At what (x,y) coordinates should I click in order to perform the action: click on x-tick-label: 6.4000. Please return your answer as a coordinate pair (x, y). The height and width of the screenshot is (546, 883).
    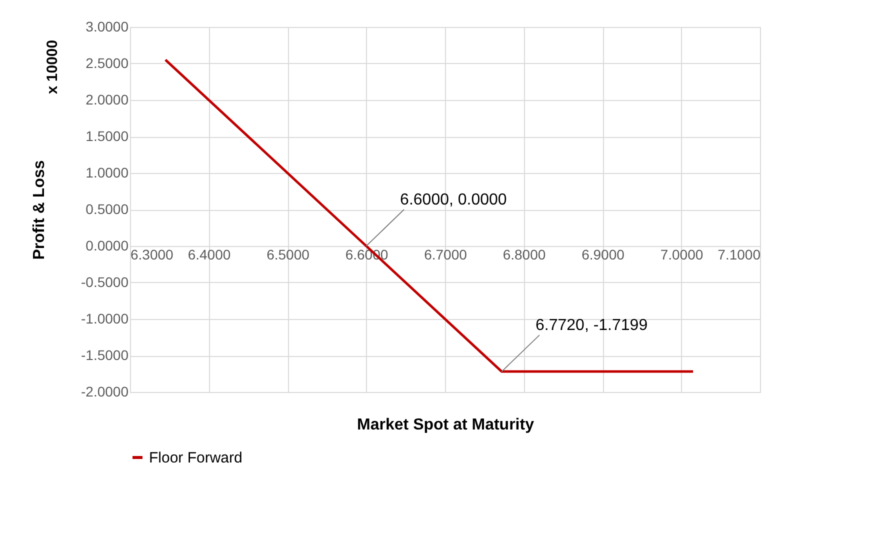
    Looking at the image, I should click on (209, 254).